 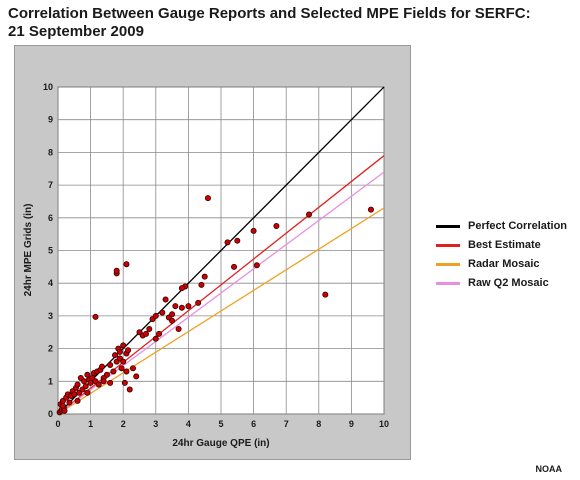 What do you see at coordinates (50, 185) in the screenshot?
I see `y-tick-label: 7` at bounding box center [50, 185].